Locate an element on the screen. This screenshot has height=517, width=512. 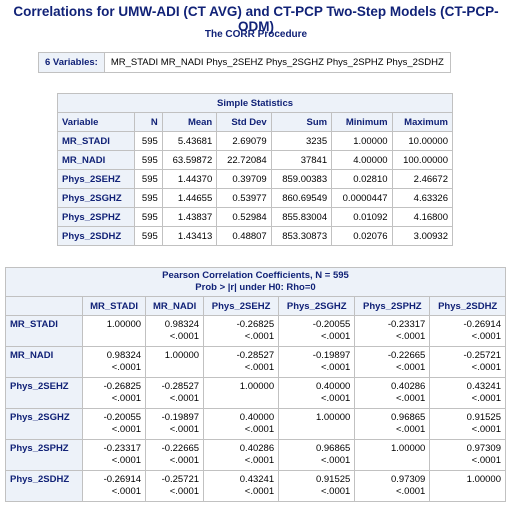
cell: 0.40000 <.0001 is located at coordinates (317, 393).